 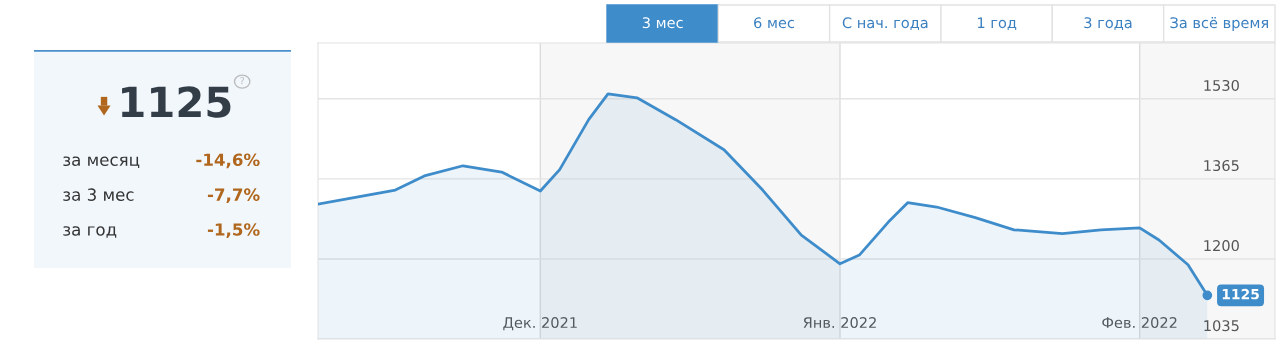 What do you see at coordinates (228, 161) in the screenshot?
I see `text: -14,6%` at bounding box center [228, 161].